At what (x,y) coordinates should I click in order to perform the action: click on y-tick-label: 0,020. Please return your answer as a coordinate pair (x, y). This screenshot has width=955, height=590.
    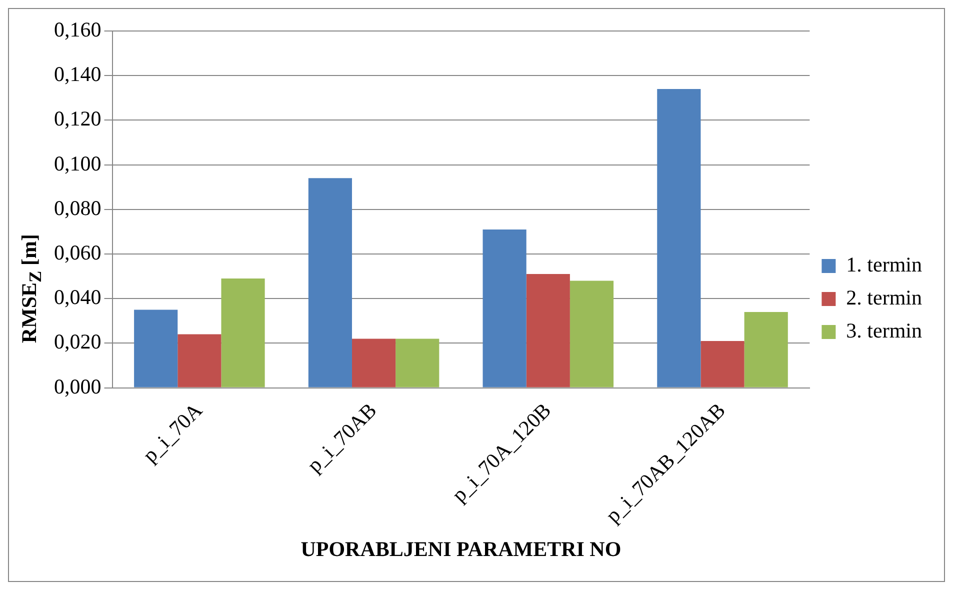
    Looking at the image, I should click on (78, 342).